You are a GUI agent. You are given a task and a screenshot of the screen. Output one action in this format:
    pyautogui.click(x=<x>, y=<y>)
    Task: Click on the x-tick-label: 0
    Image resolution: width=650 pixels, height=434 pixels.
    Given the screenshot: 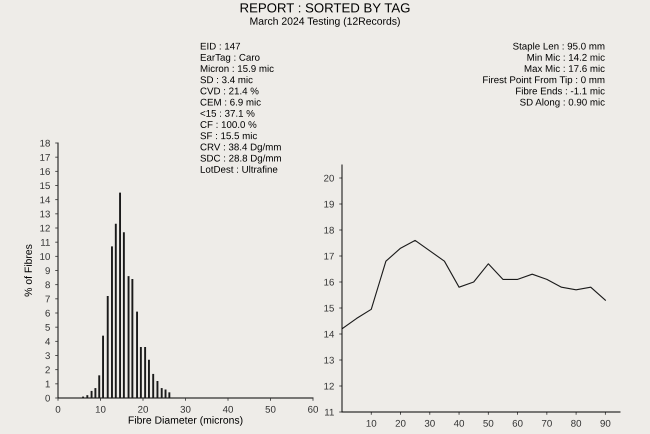 What is the action you would take?
    pyautogui.click(x=58, y=409)
    